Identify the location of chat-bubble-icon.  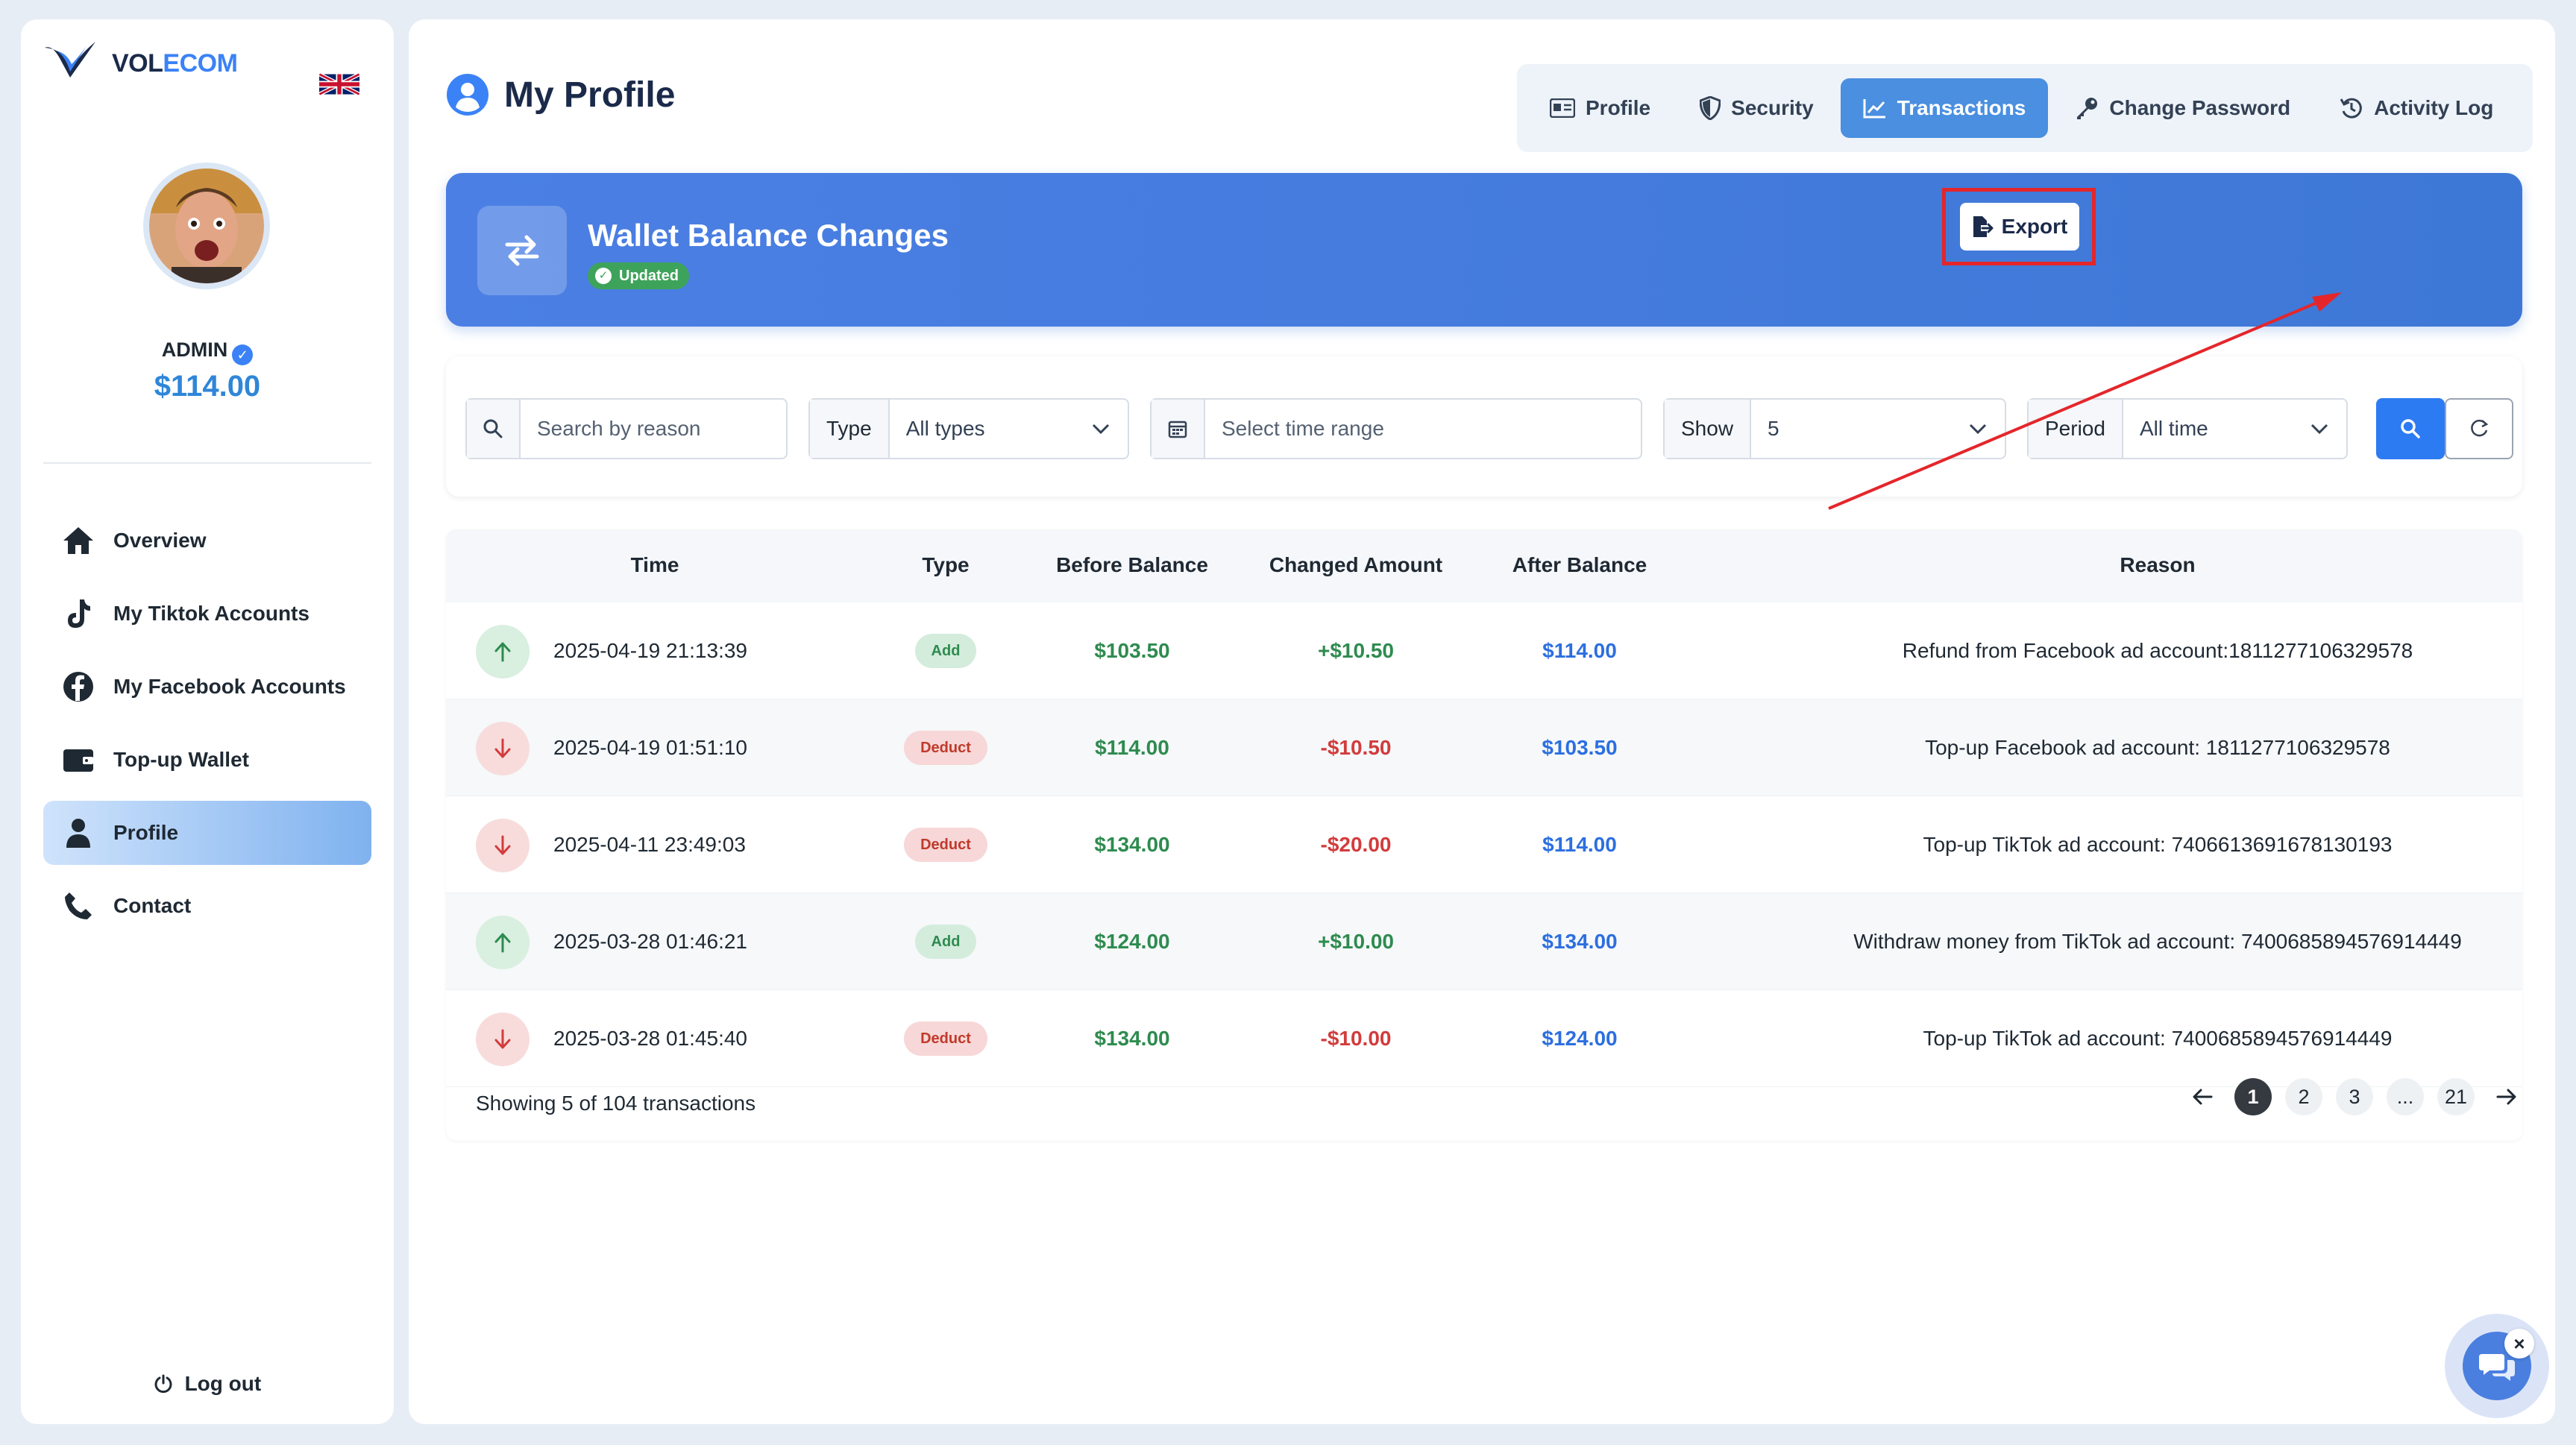
(2497, 1366).